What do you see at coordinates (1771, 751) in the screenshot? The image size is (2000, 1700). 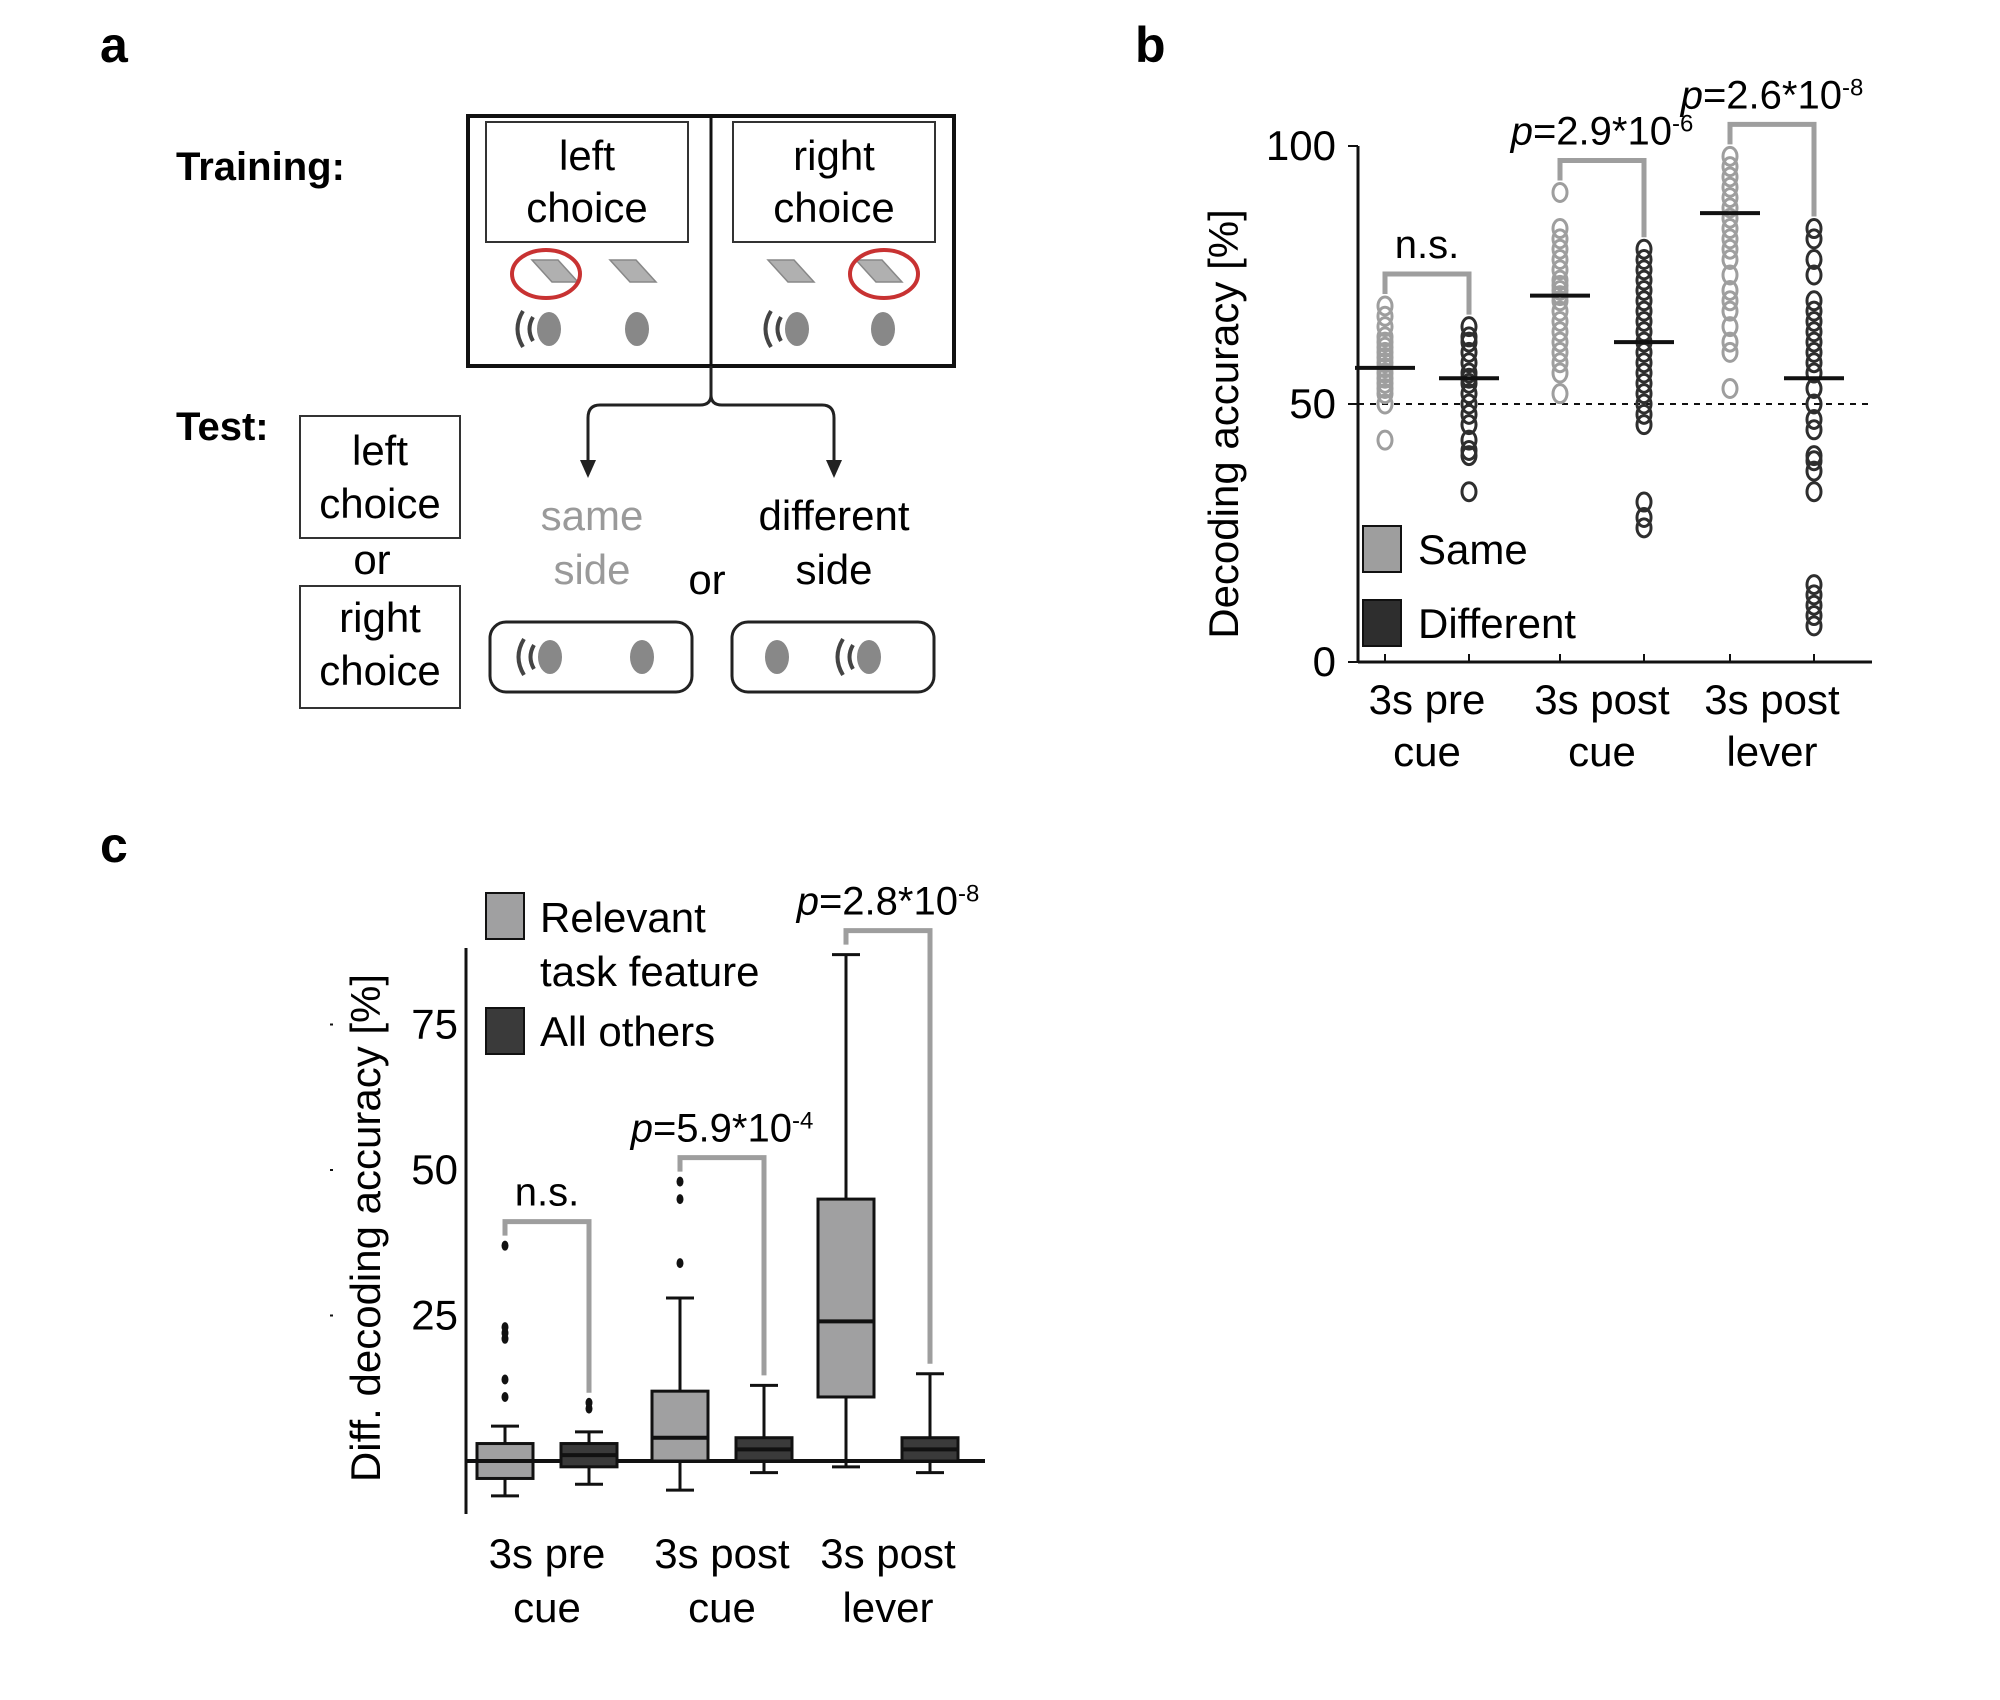 I see `x-tick-label: lever` at bounding box center [1771, 751].